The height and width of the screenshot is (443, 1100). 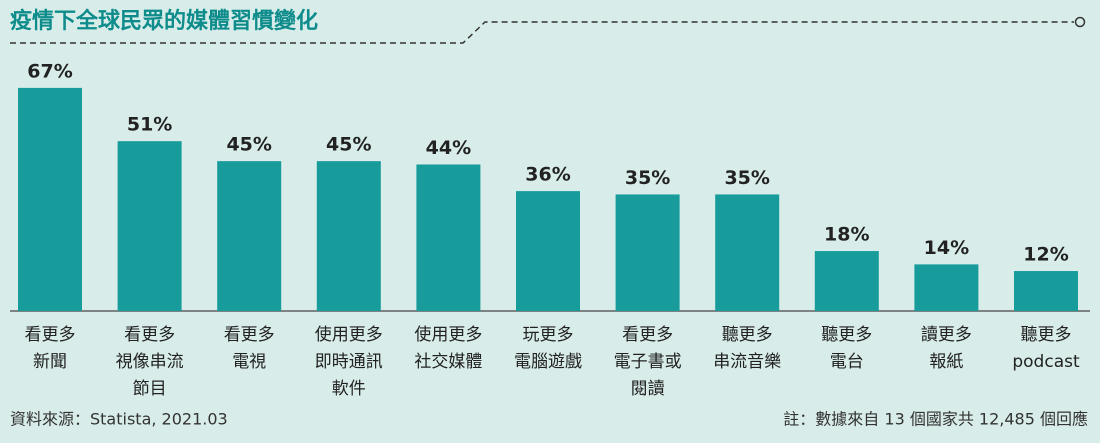 What do you see at coordinates (846, 235) in the screenshot?
I see `value-label: 18%` at bounding box center [846, 235].